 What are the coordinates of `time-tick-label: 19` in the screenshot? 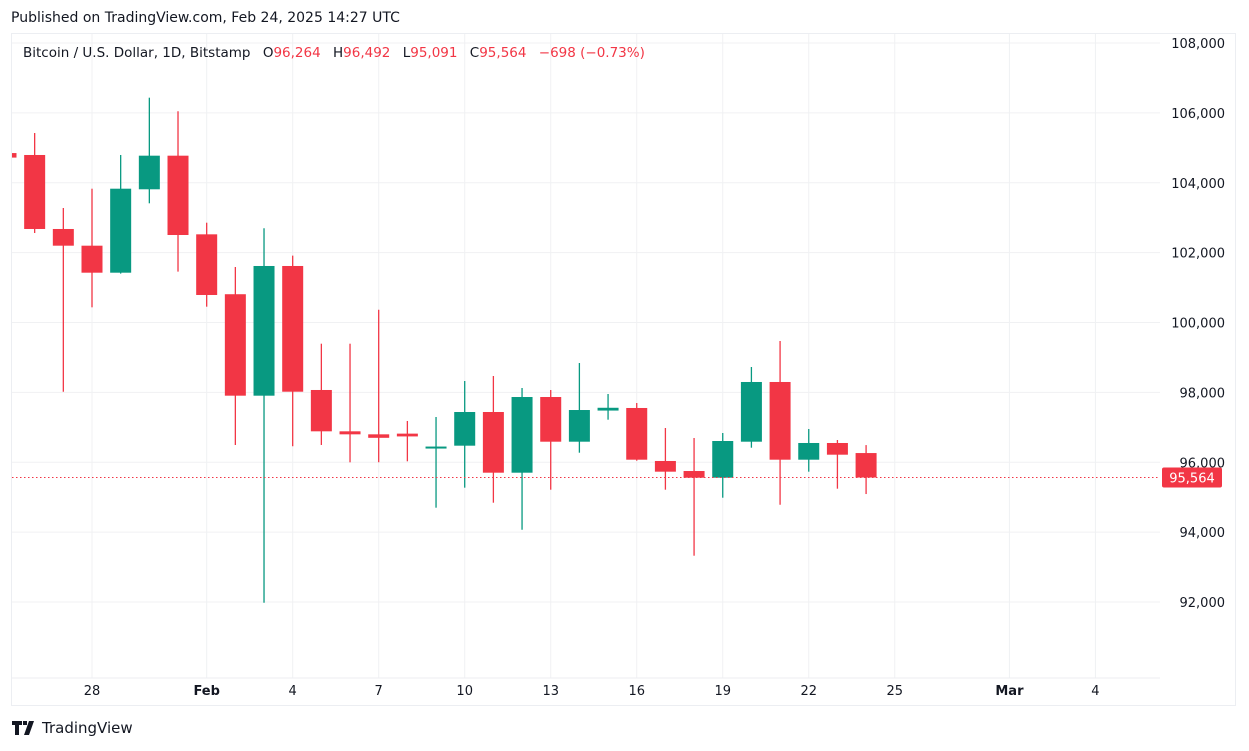 It's located at (722, 691).